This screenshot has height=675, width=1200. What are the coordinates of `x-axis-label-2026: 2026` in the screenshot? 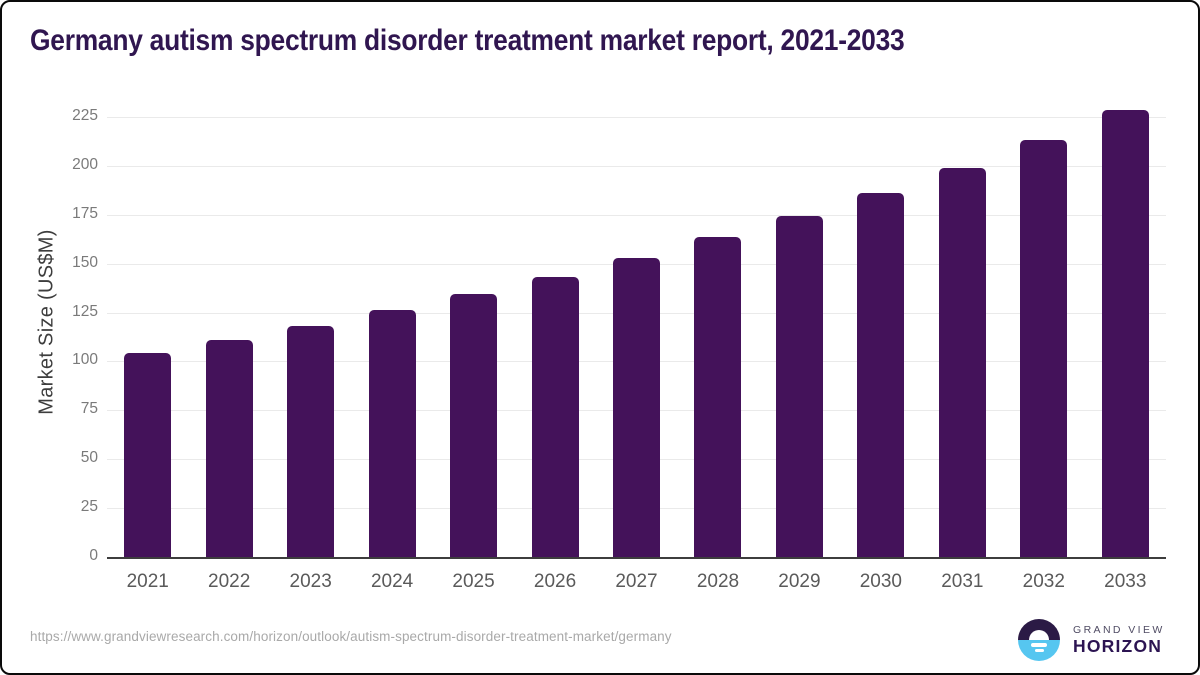 It's located at (555, 581).